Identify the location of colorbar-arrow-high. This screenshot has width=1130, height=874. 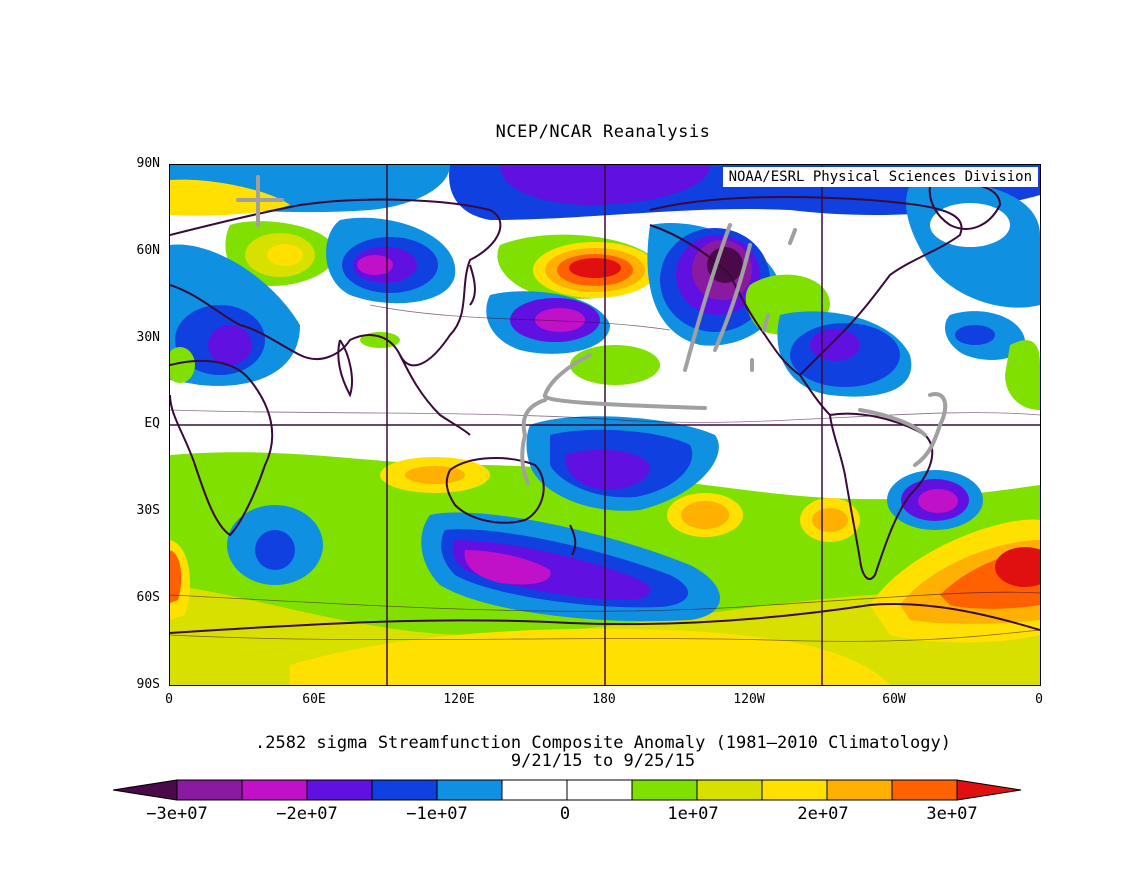
(989, 790).